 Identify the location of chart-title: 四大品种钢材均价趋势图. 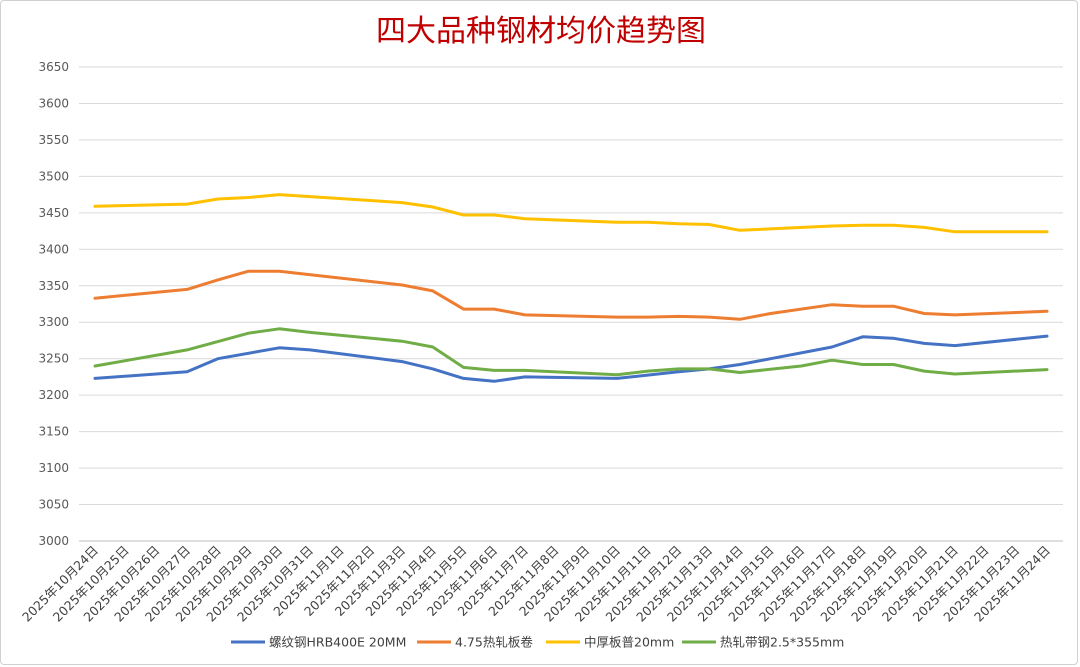
(541, 31).